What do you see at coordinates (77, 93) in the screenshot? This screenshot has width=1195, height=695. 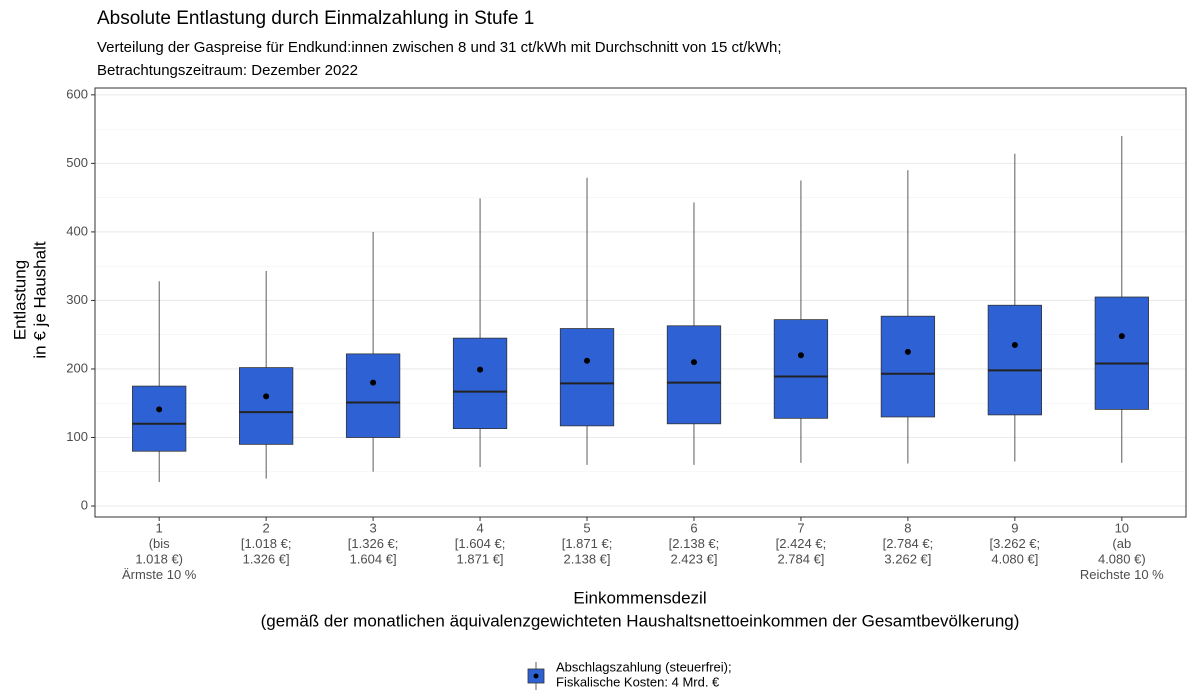 I see `y-tick-label: 600` at bounding box center [77, 93].